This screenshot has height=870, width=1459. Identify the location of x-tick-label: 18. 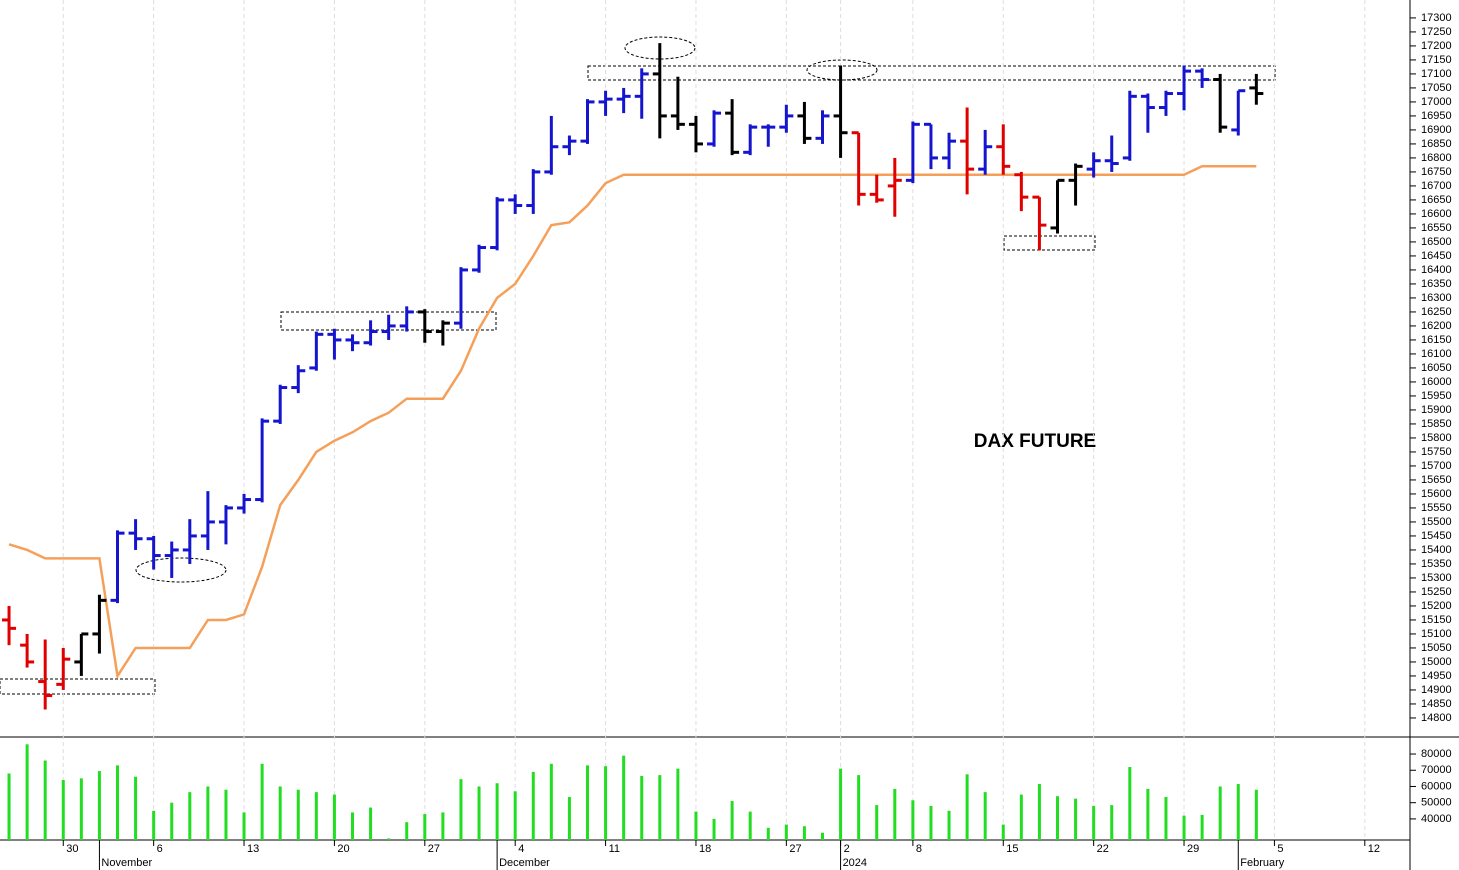
(705, 849).